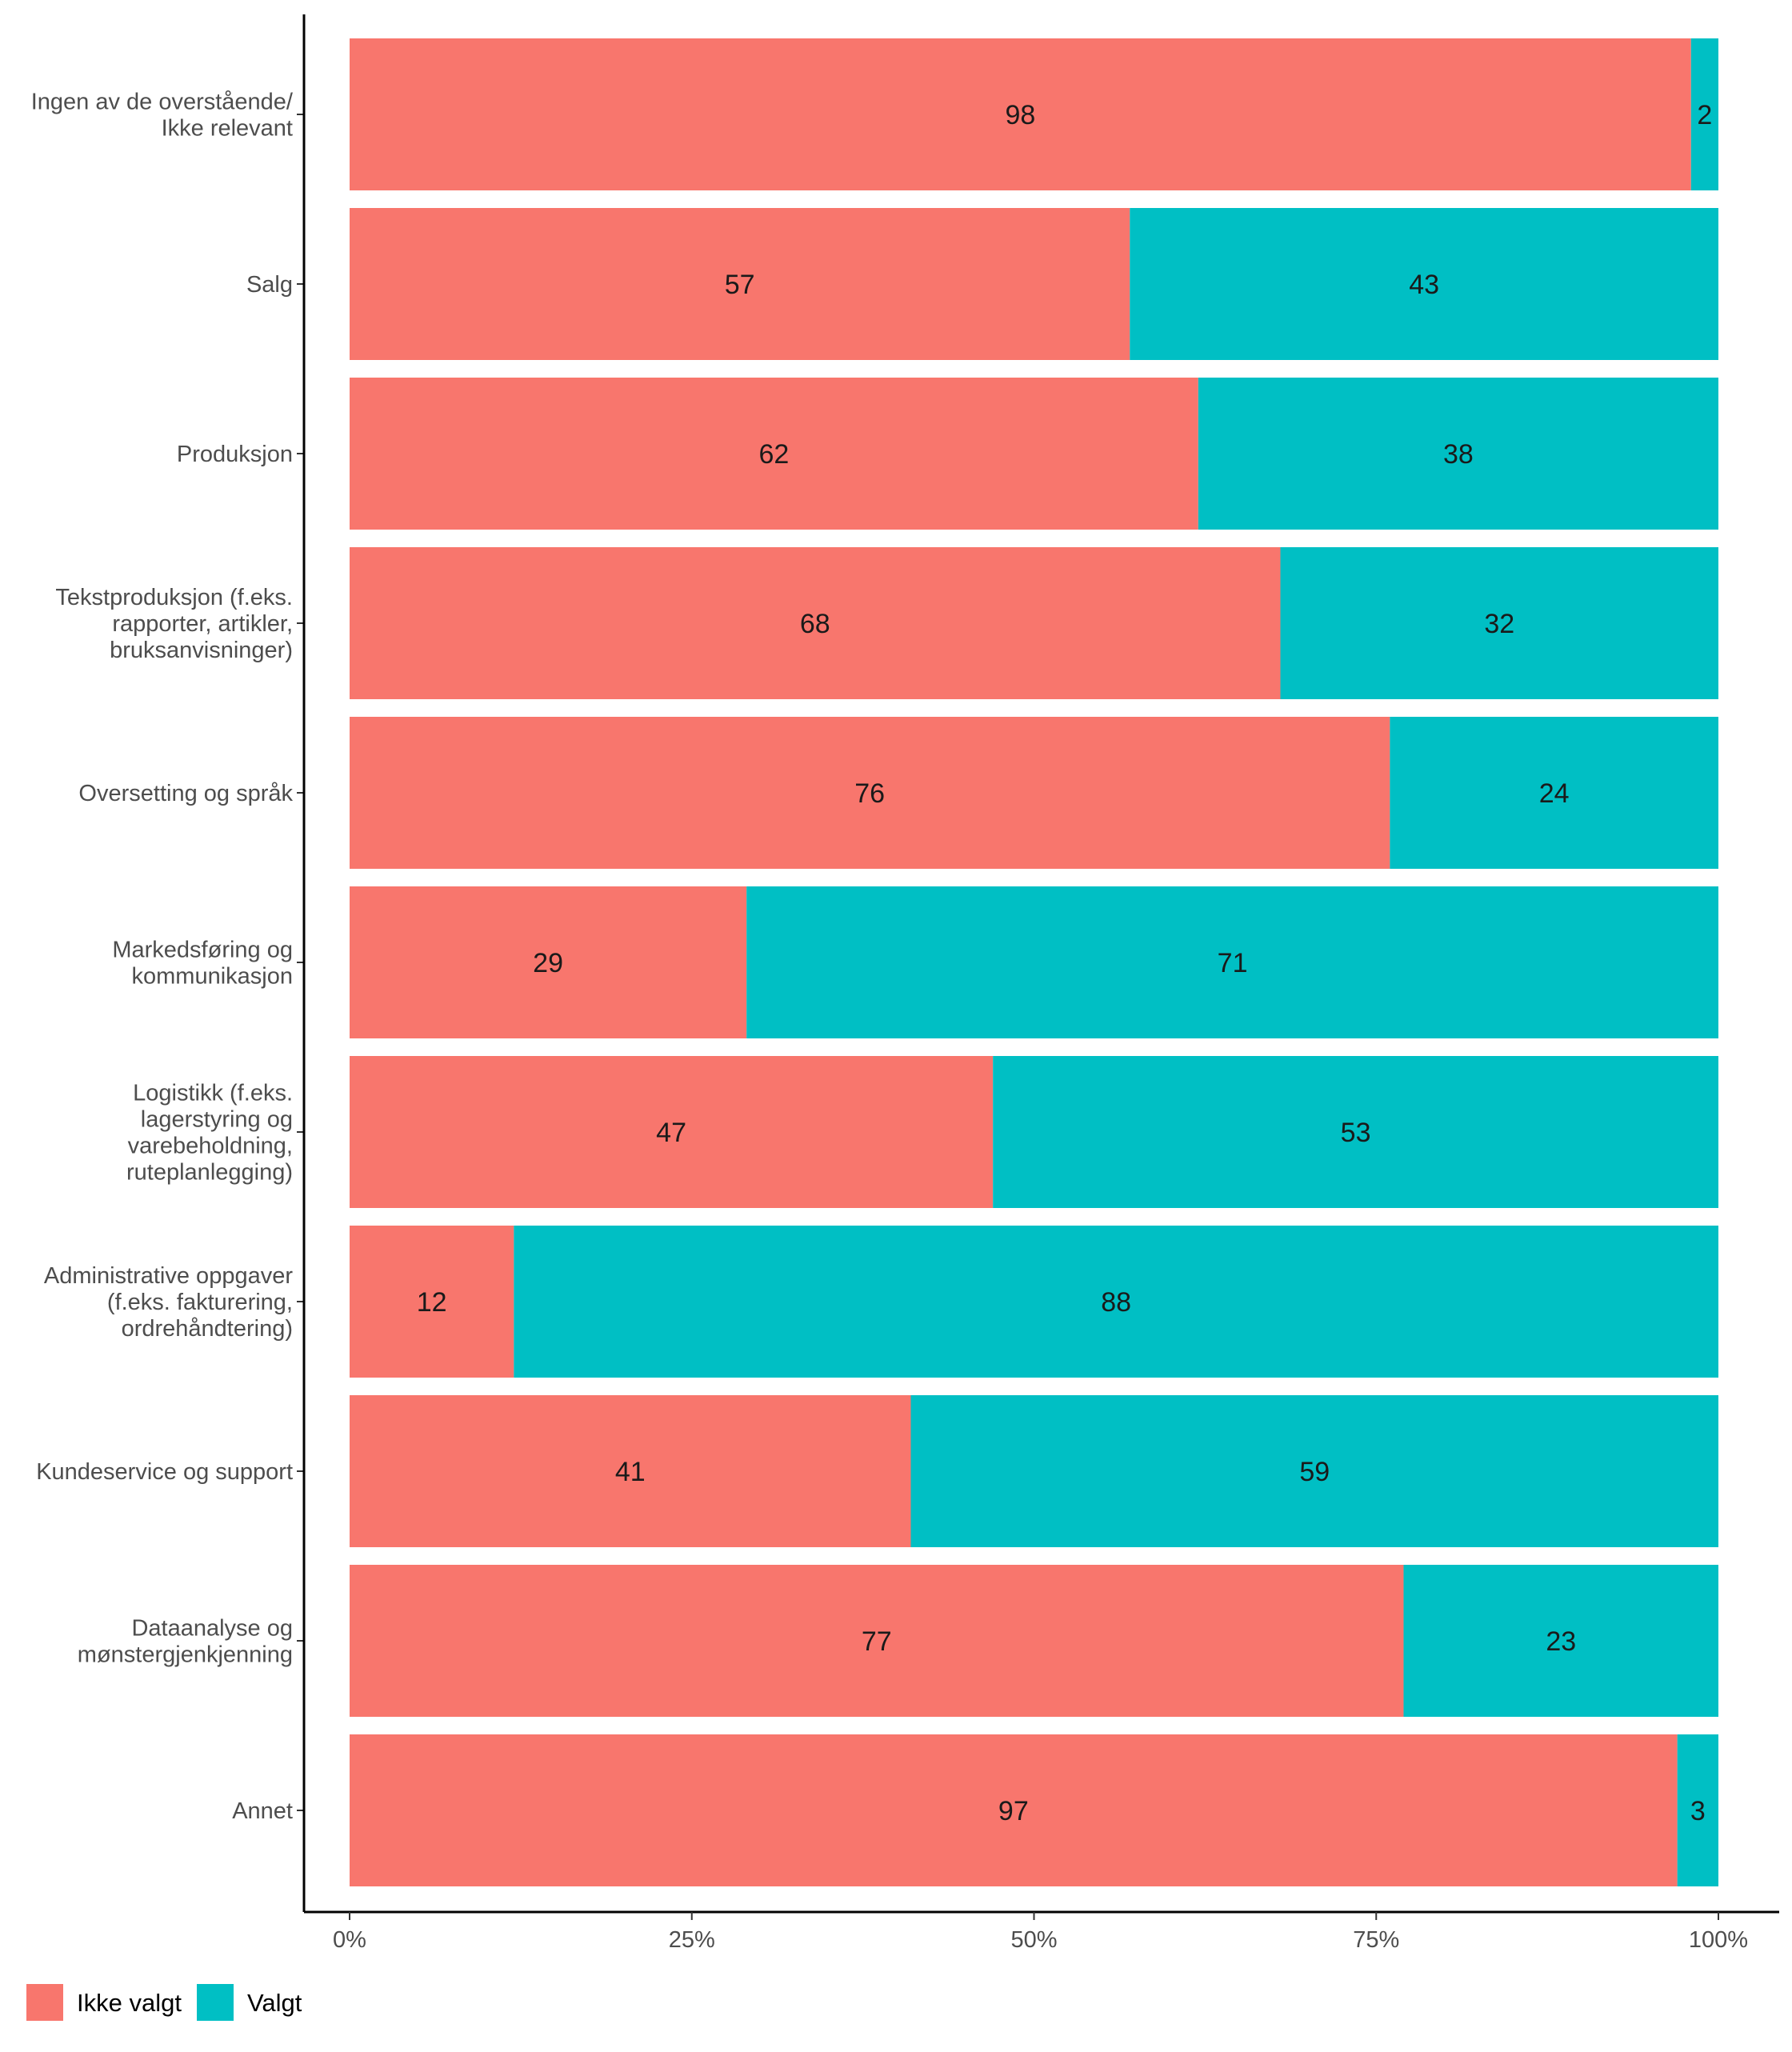  What do you see at coordinates (1718, 1940) in the screenshot?
I see `x-tick-label: 100%` at bounding box center [1718, 1940].